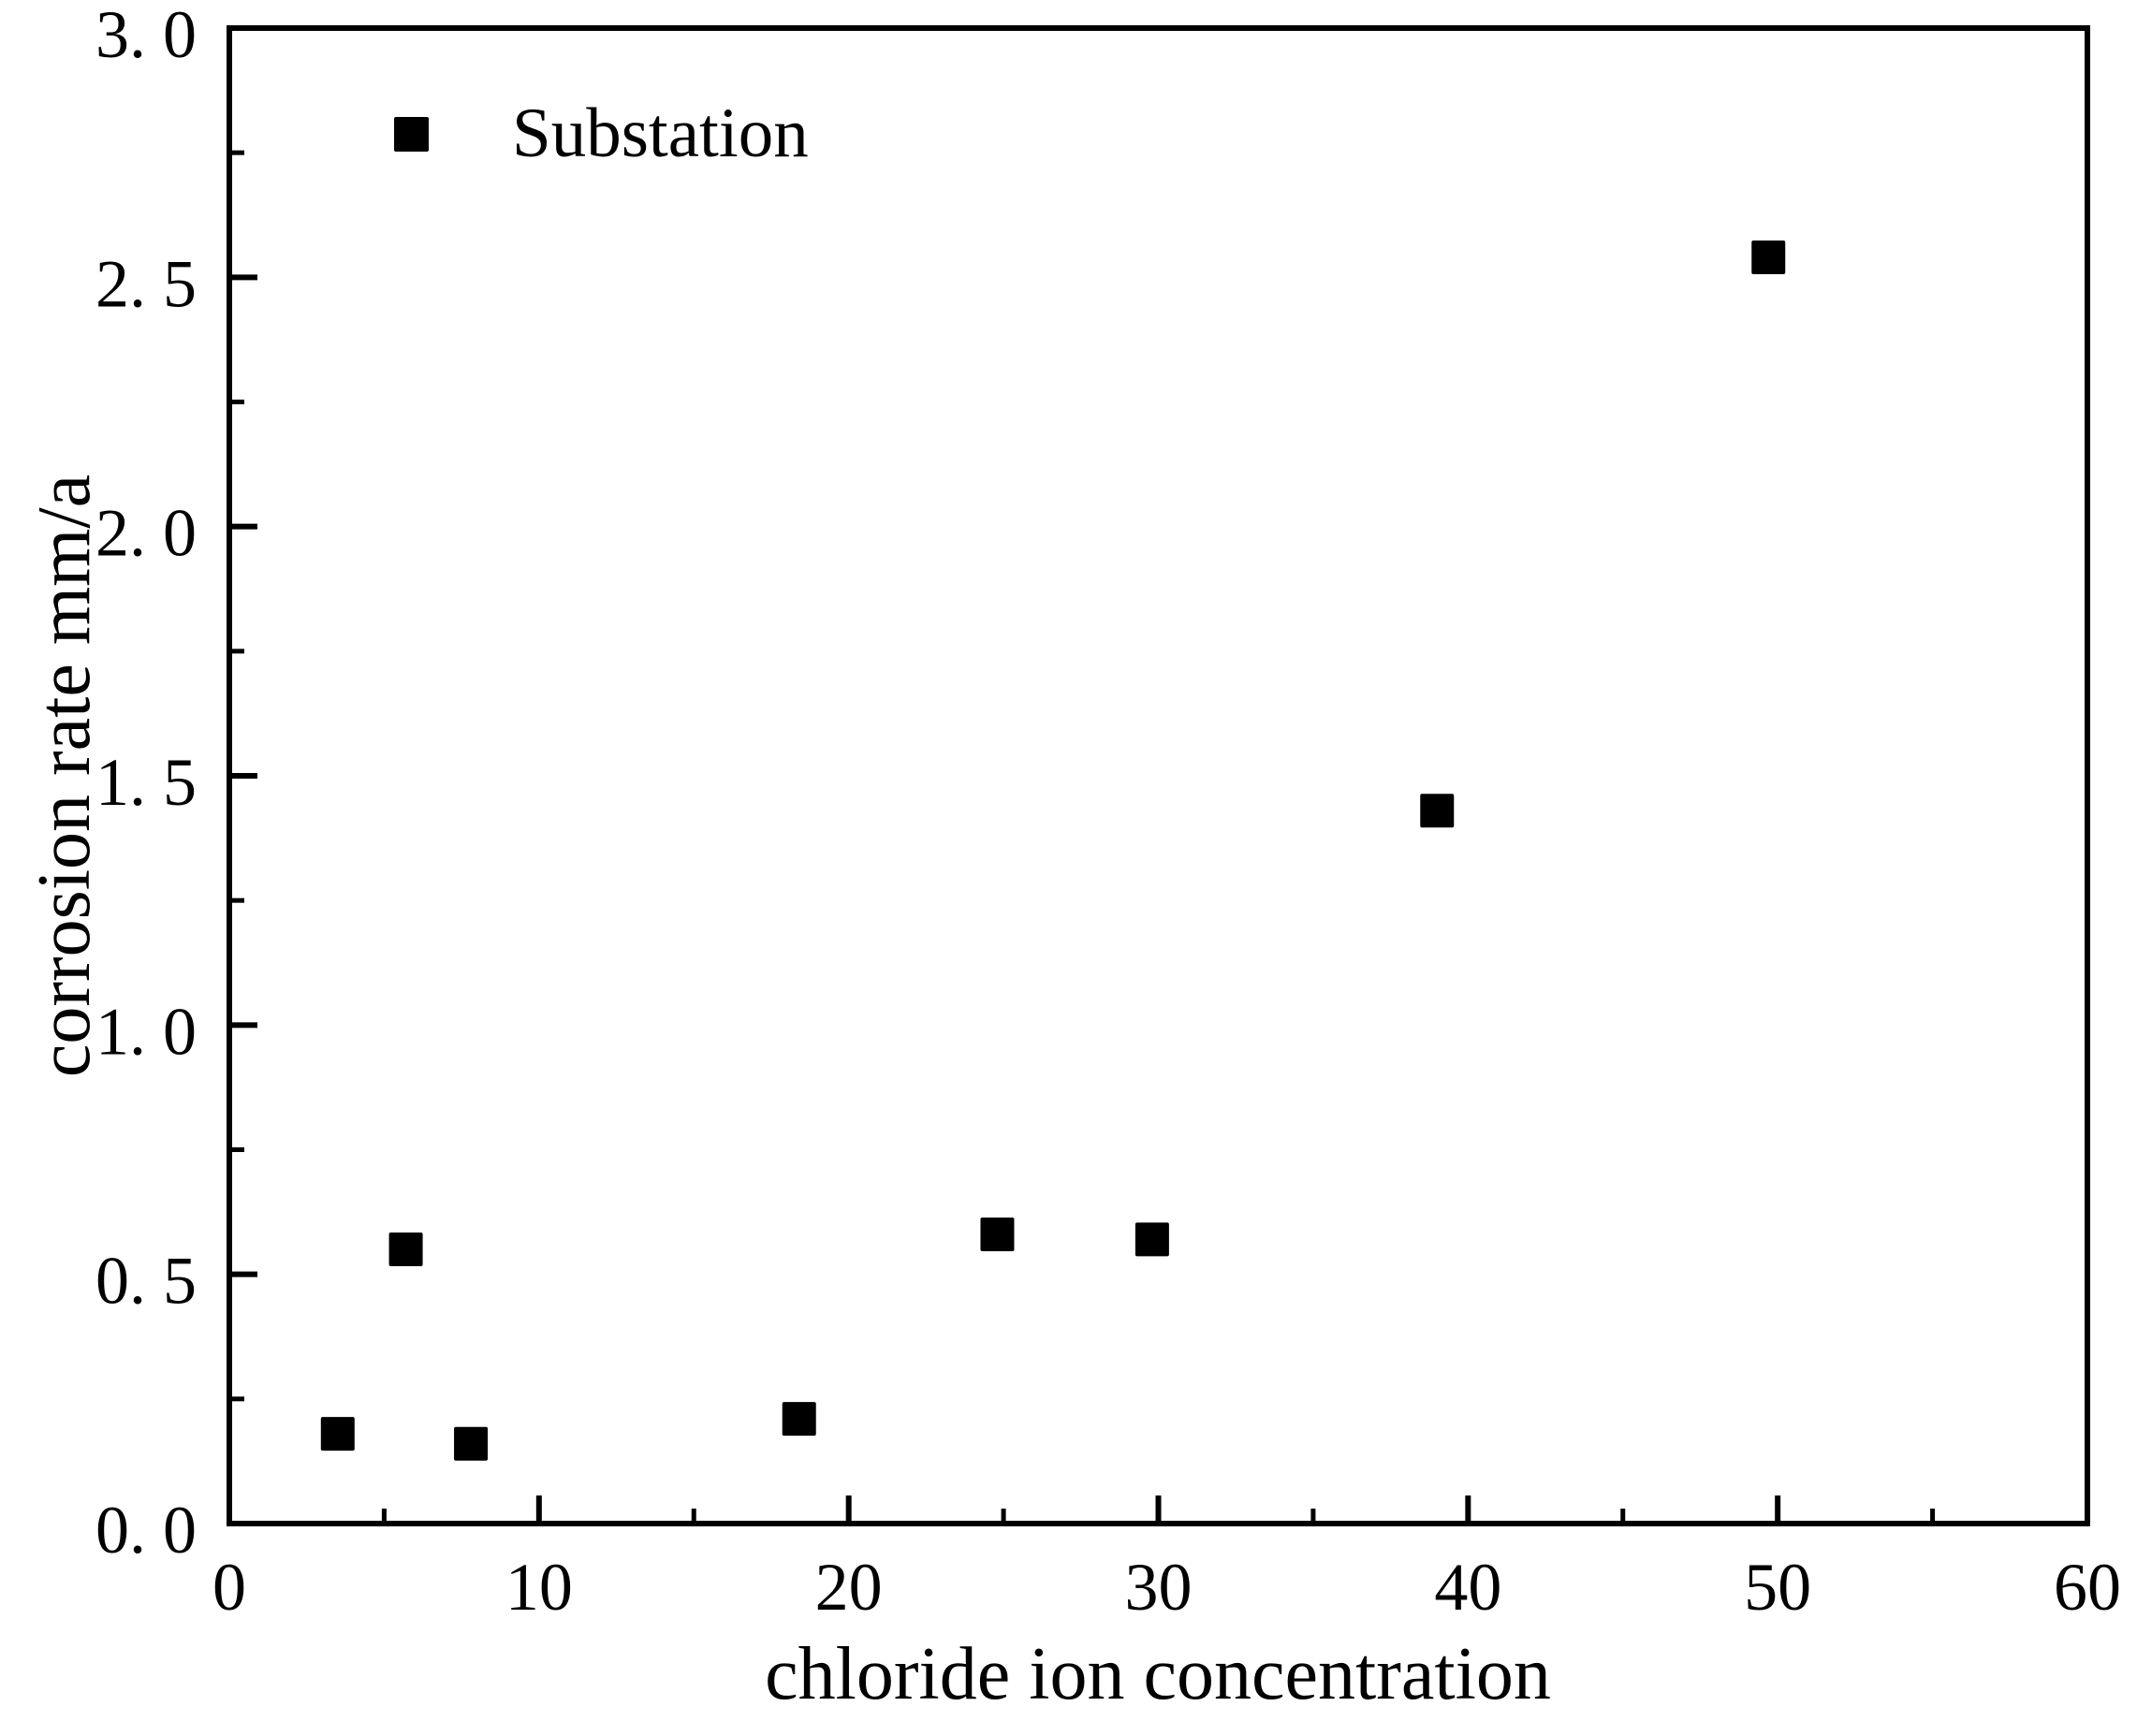 The image size is (2137, 1736). What do you see at coordinates (660, 133) in the screenshot?
I see `legend-label: Substation` at bounding box center [660, 133].